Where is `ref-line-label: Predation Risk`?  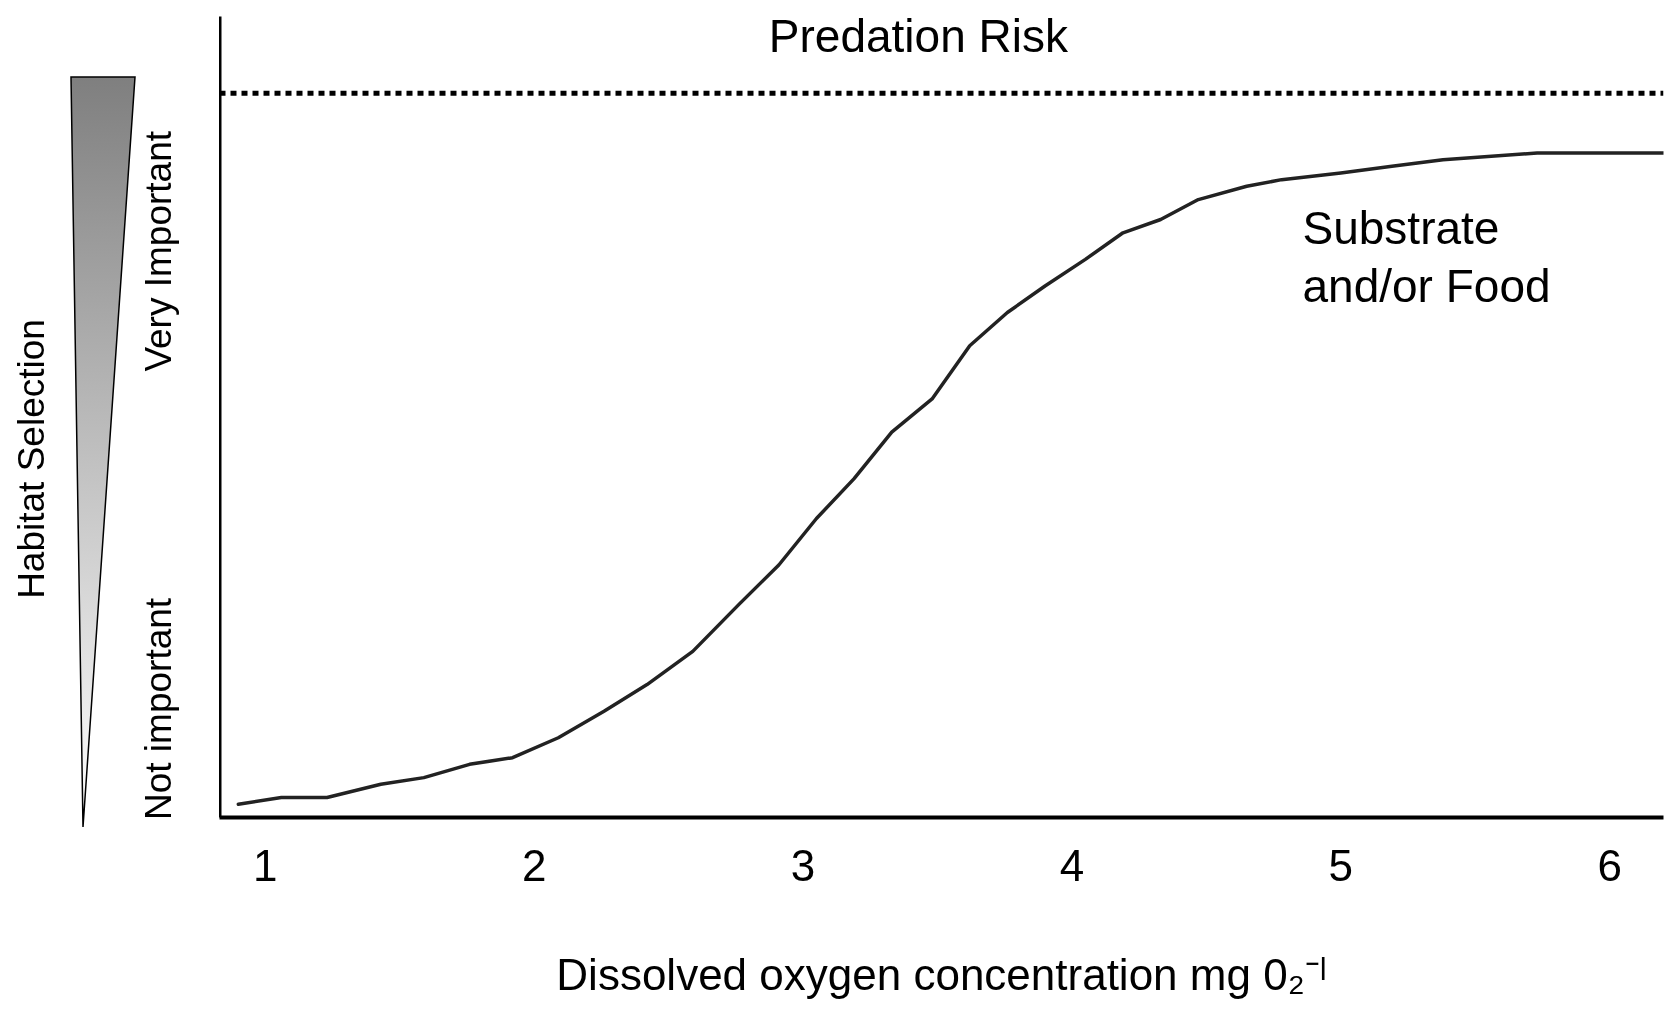
ref-line-label: Predation Risk is located at coordinates (918, 36).